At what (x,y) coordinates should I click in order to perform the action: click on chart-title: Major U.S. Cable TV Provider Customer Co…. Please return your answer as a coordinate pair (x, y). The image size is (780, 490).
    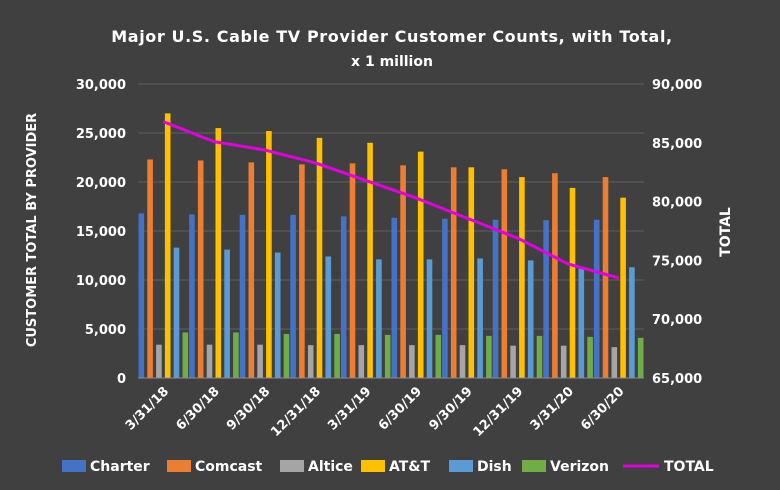
    Looking at the image, I should click on (391, 36).